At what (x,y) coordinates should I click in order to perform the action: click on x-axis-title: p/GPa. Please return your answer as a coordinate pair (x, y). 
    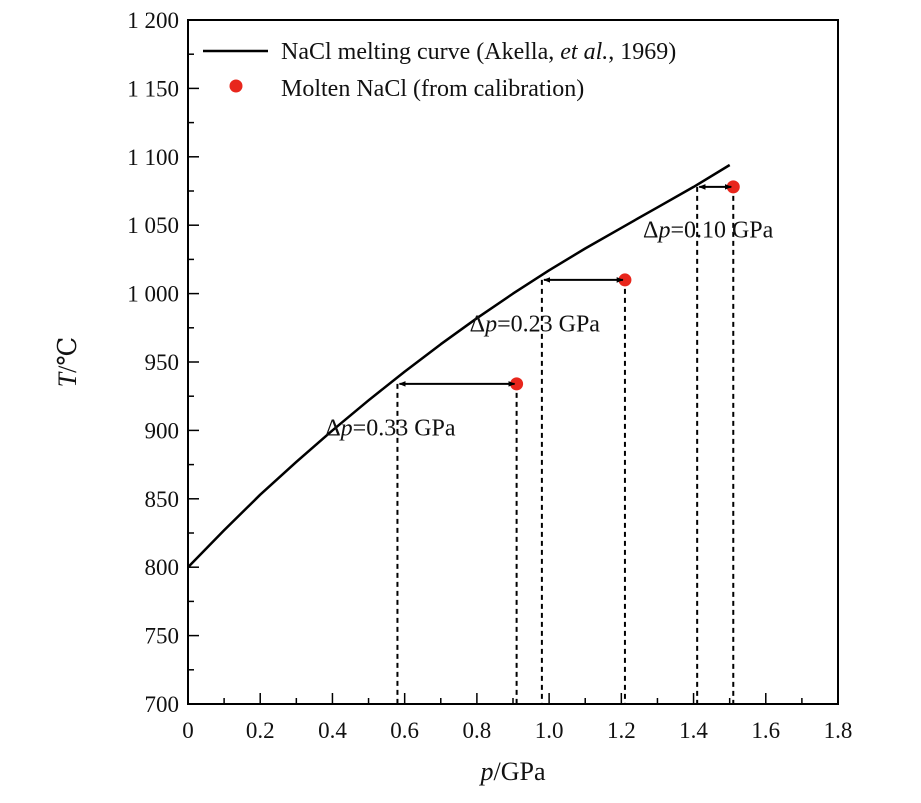
    Looking at the image, I should click on (512, 771).